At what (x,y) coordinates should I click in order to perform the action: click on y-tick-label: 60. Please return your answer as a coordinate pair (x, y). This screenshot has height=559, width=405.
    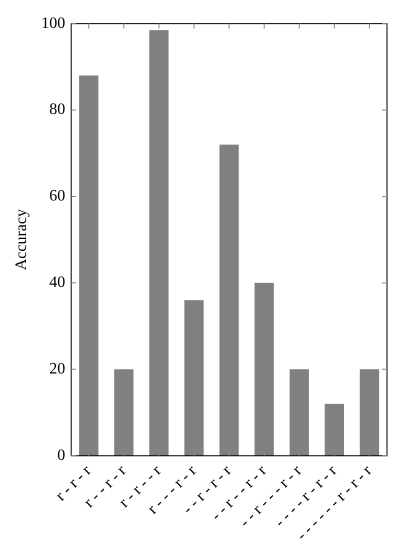
    Looking at the image, I should click on (57, 196).